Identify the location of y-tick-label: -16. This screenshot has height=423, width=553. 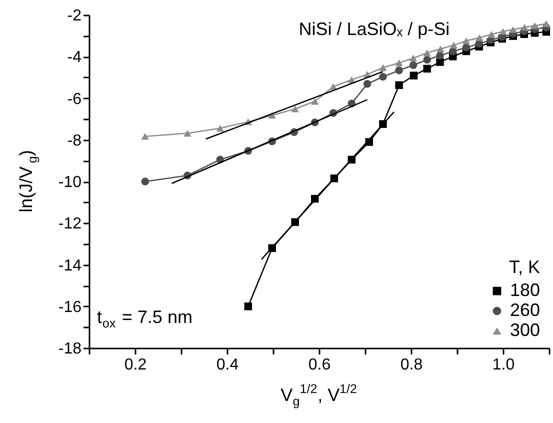
(70, 307).